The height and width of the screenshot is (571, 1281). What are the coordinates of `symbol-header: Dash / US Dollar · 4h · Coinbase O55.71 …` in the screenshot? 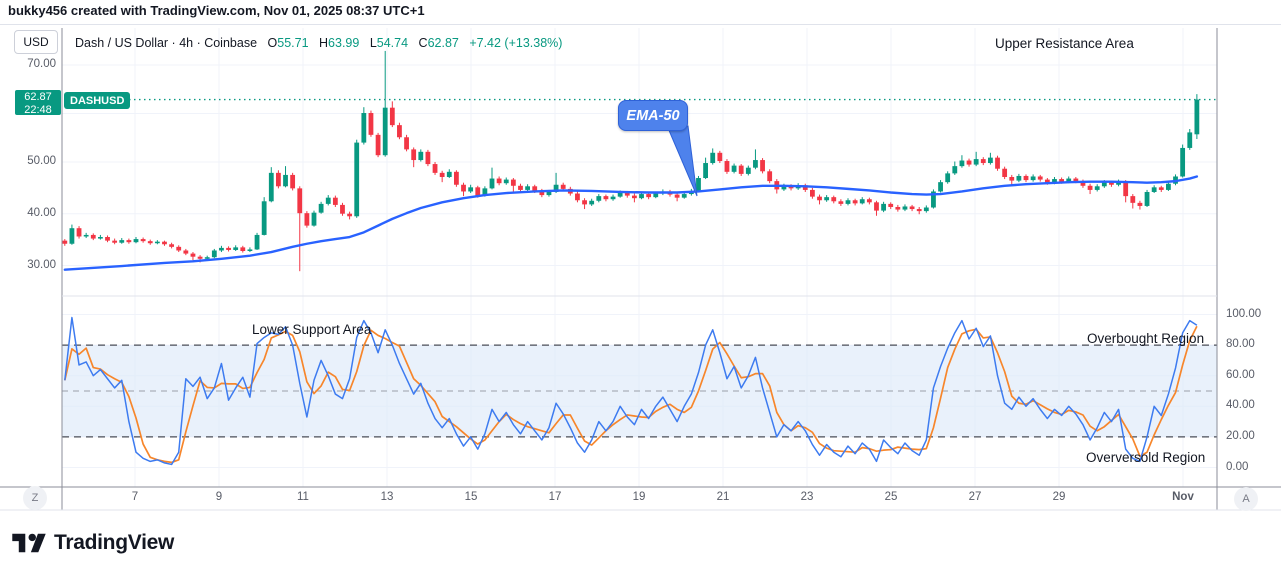 It's located at (318, 43).